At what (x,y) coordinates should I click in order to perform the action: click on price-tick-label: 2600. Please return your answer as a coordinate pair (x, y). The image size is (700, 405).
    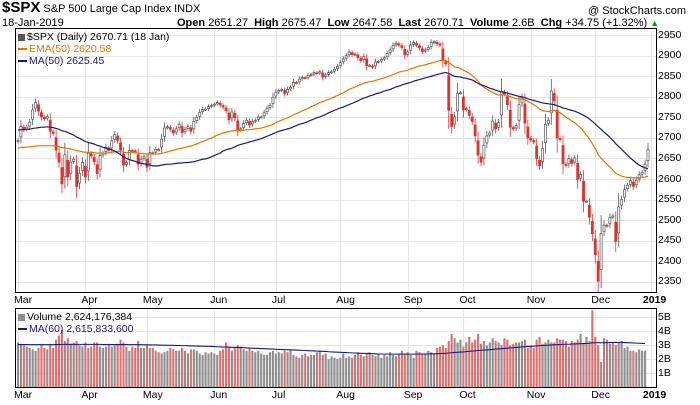
    Looking at the image, I should click on (670, 178).